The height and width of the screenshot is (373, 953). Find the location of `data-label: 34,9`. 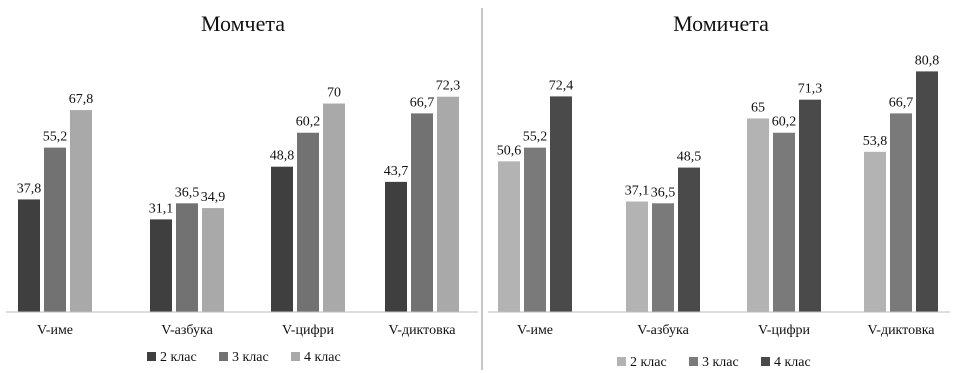

data-label: 34,9 is located at coordinates (213, 197).